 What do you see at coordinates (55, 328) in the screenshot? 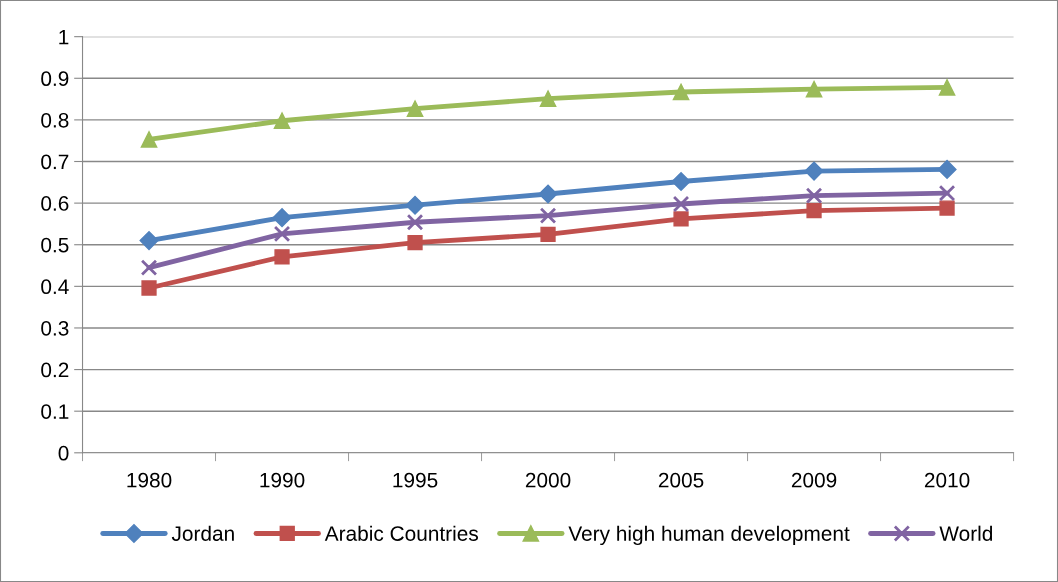
I see `y-tick-label: 0.3` at bounding box center [55, 328].